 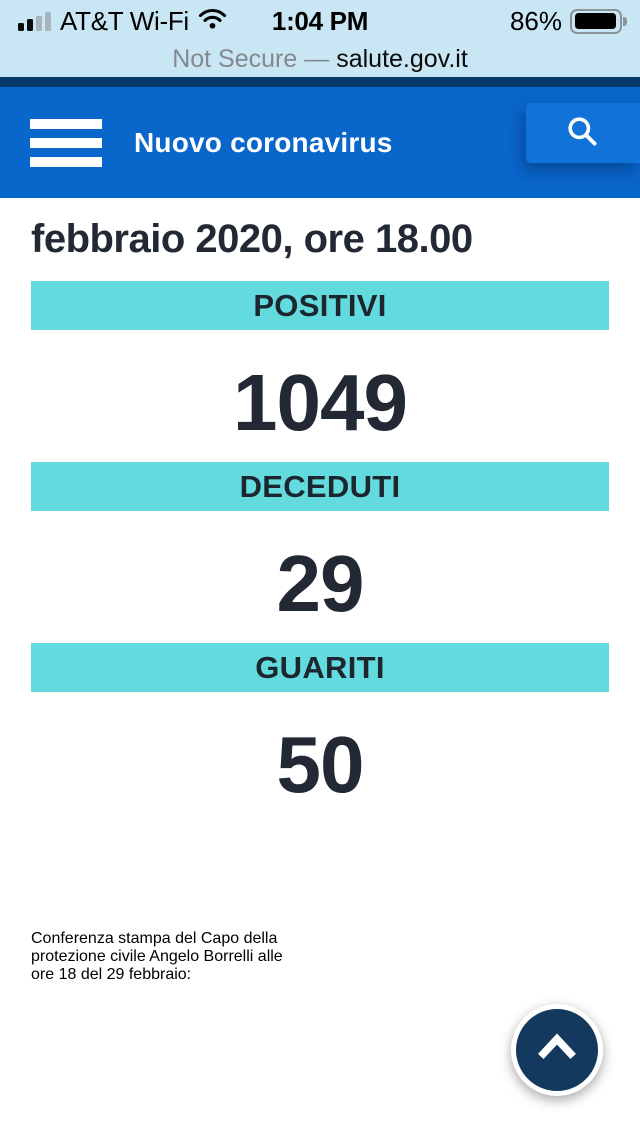 I want to click on status-bar-left: AT&T Wi-Fi, so click(x=122, y=21).